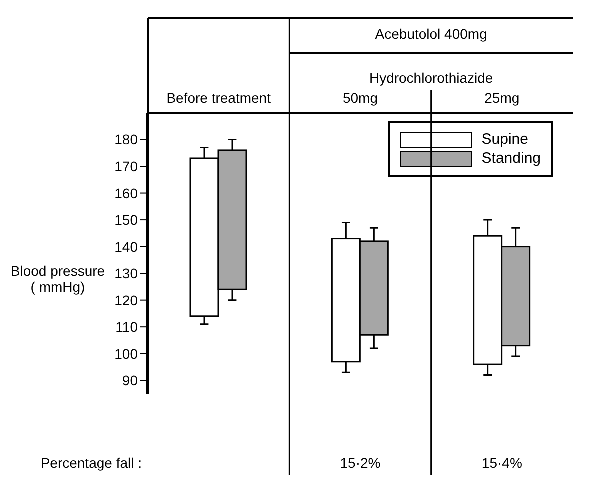 The width and height of the screenshot is (591, 483). Describe the element at coordinates (502, 463) in the screenshot. I see `text: 15·4%` at that location.